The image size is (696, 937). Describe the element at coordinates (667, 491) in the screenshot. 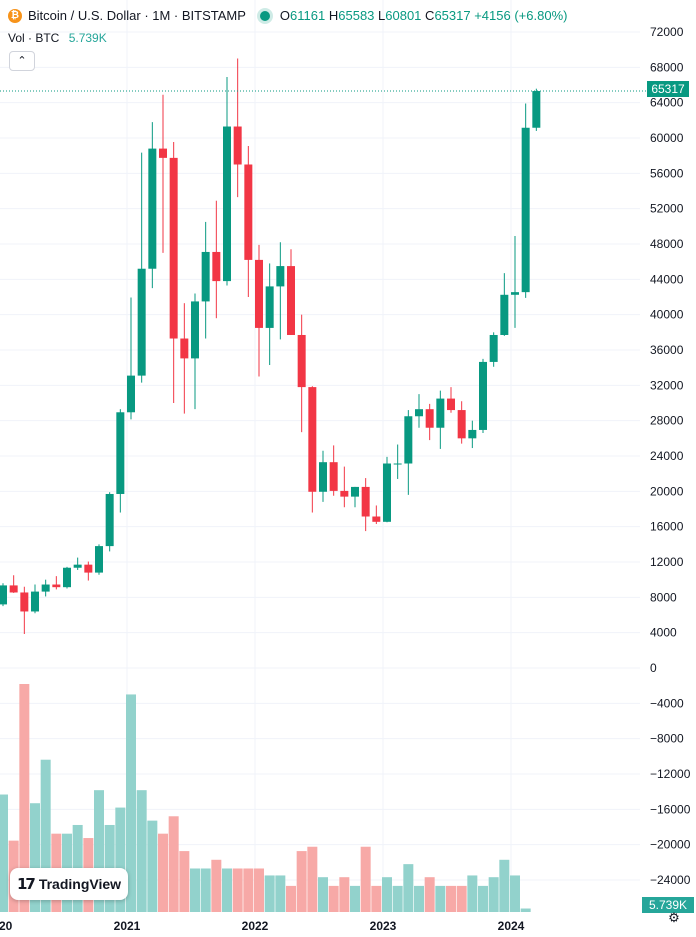

I see `price-tick-label: 20000` at that location.